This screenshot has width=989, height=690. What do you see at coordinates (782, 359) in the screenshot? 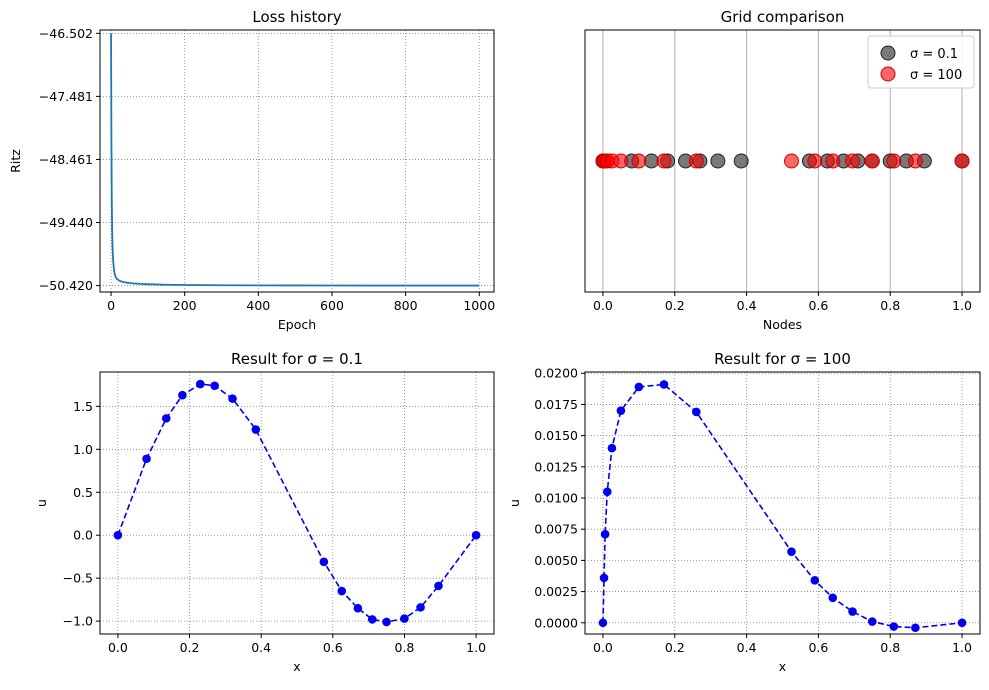
I see `chart-title: Result for σ = 100` at bounding box center [782, 359].